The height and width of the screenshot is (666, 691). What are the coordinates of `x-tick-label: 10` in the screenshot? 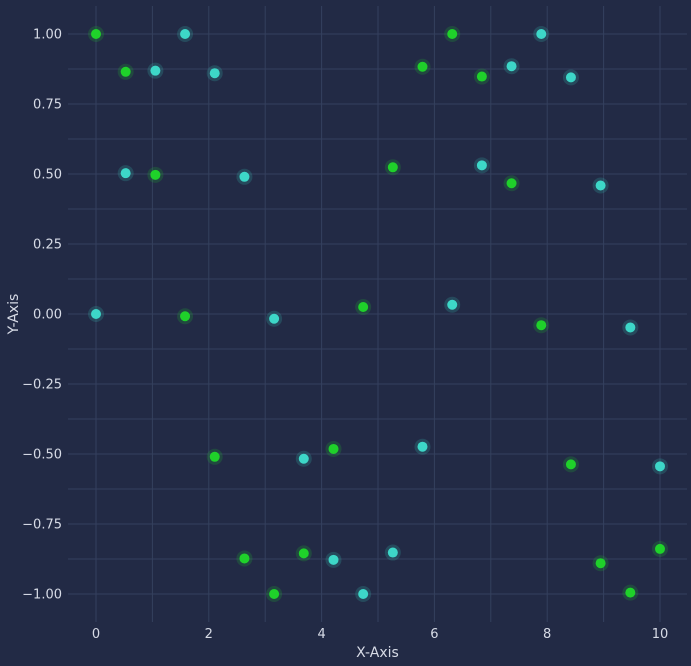 It's located at (660, 634).